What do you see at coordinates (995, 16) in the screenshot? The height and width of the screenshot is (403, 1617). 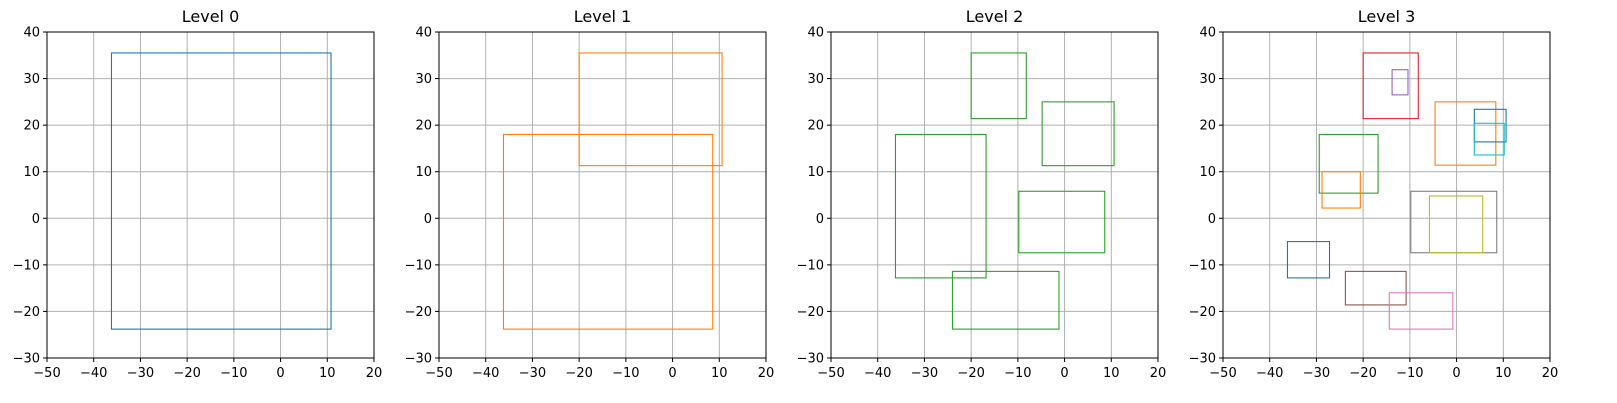 I see `chart-title: Level 2` at bounding box center [995, 16].